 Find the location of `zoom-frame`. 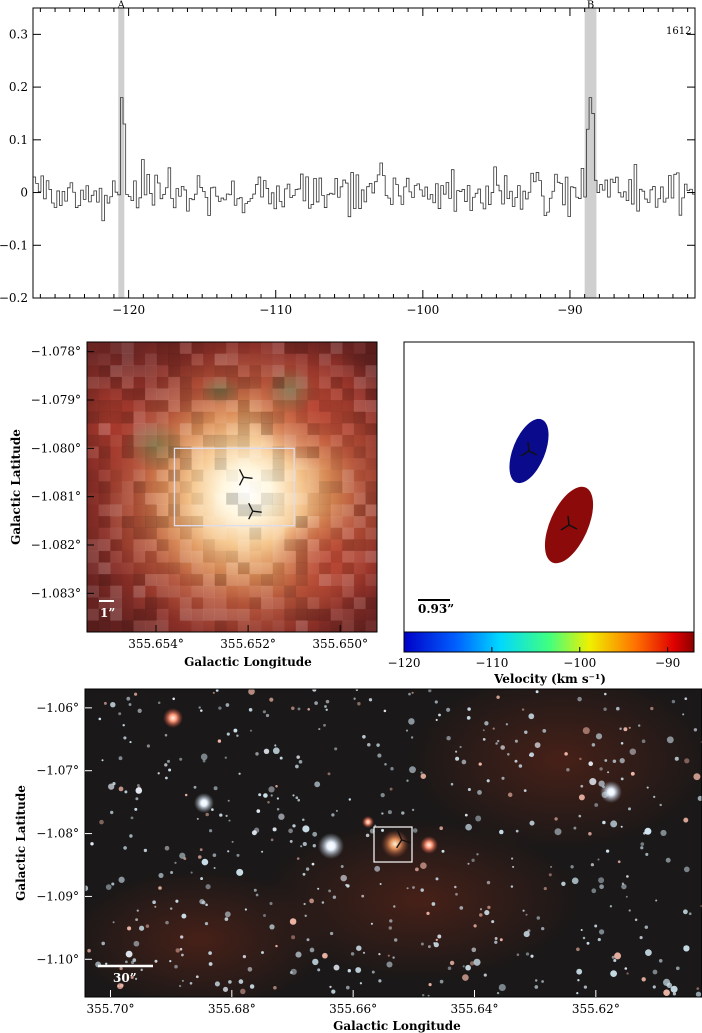

zoom-frame is located at coordinates (232, 487).